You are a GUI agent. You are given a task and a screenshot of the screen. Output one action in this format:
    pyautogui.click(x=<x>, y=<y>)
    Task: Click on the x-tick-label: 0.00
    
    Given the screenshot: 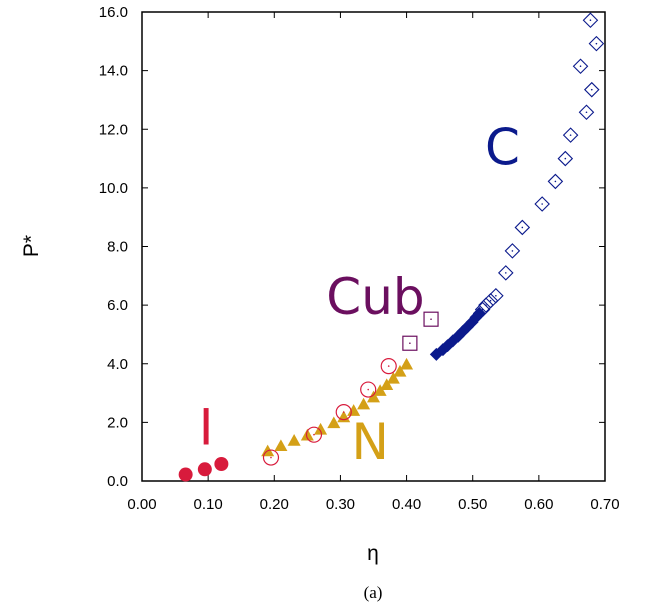 What is the action you would take?
    pyautogui.click(x=141, y=504)
    